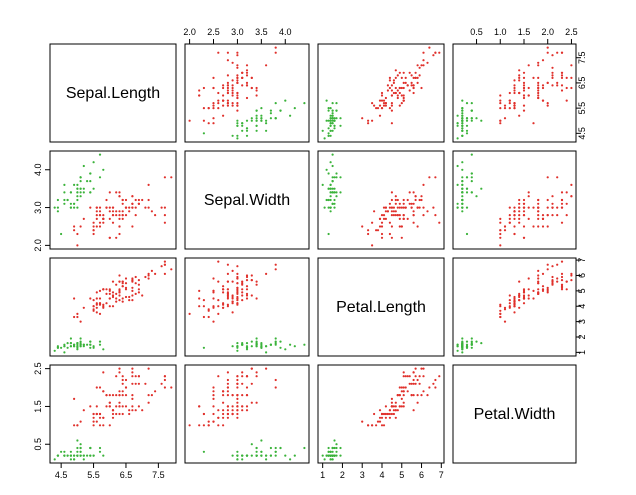 This screenshot has height=495, width=636. What do you see at coordinates (38, 368) in the screenshot?
I see `tick-label-y-petal-width: 2.5` at bounding box center [38, 368].